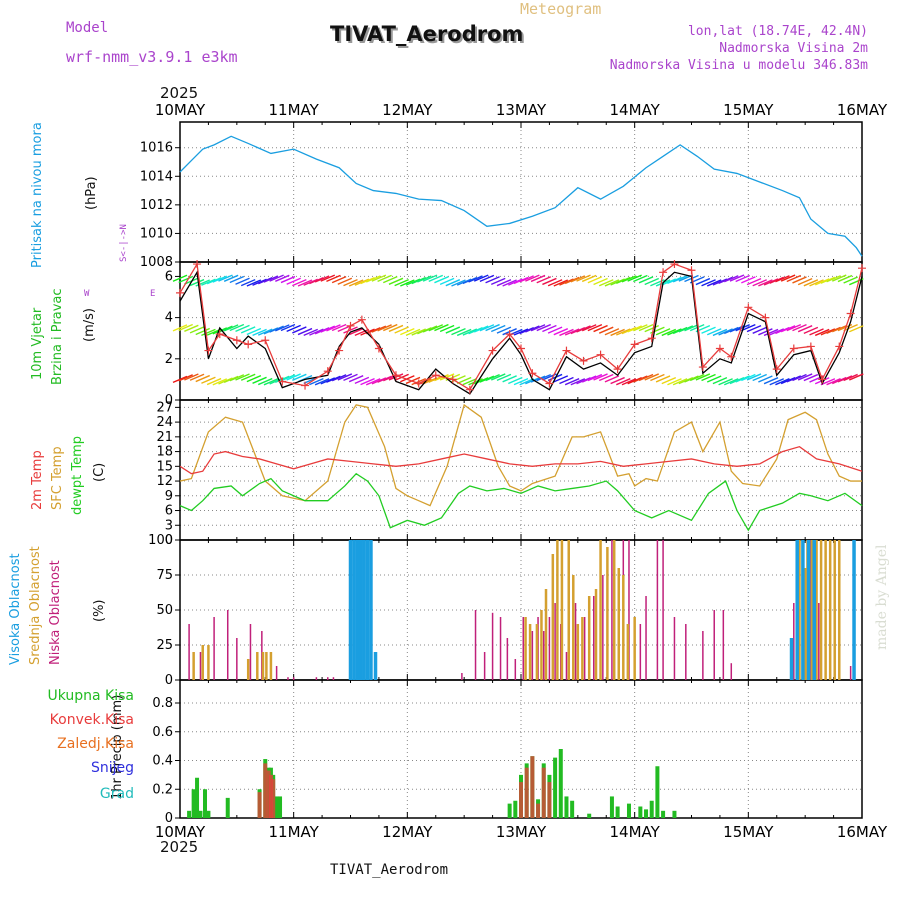  I want to click on y-tick-label: 0.8, so click(162, 703).